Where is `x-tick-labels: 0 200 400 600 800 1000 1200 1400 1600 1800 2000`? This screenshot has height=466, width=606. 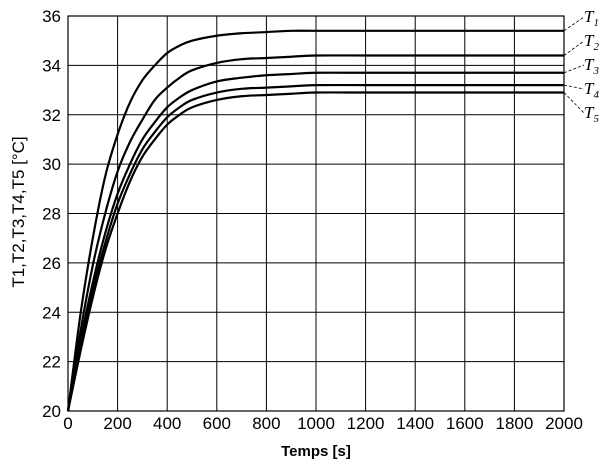 x-tick-labels: 0 200 400 600 800 1000 1200 1400 1600 1800 2000 is located at coordinates (323, 423).